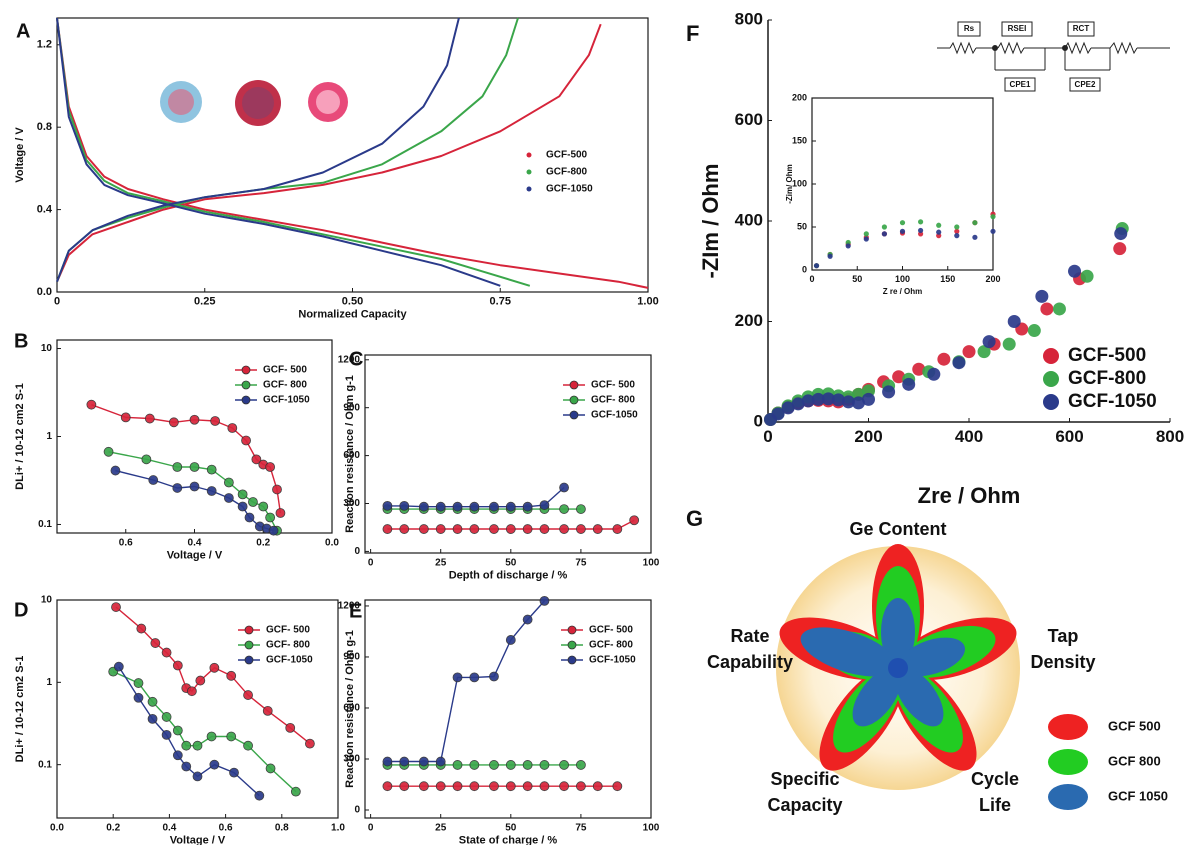  I want to click on x-tick-label: 150, so click(947, 279).